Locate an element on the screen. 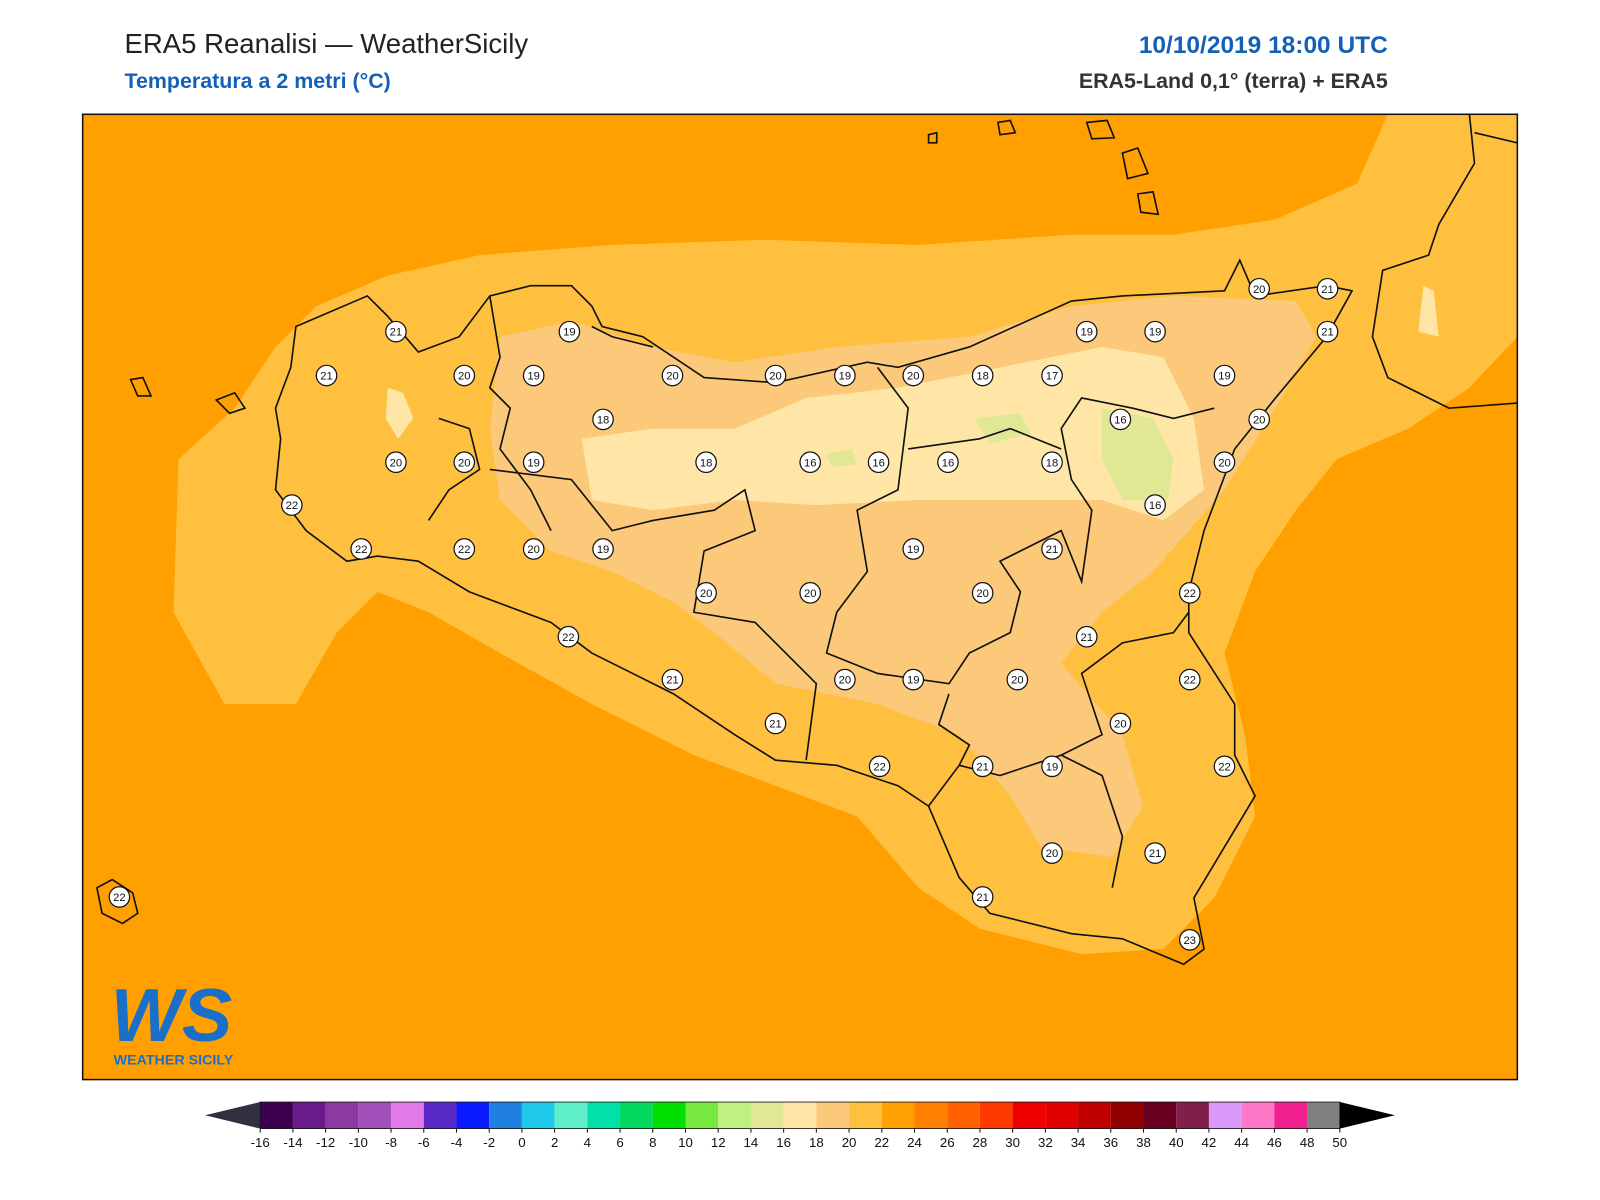 This screenshot has width=1600, height=1200. colorbar-tick-label: 24 is located at coordinates (914, 1142).